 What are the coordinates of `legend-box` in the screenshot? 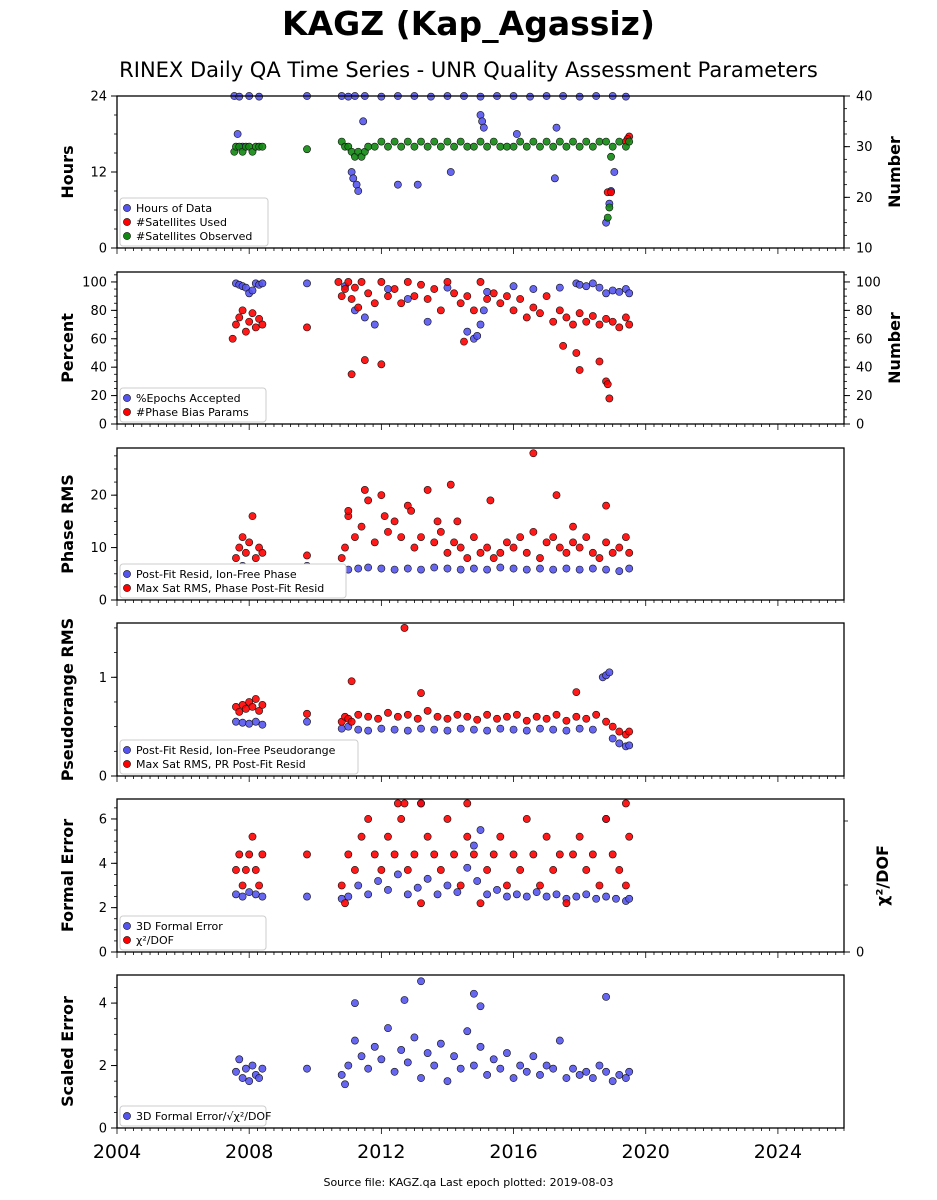 It's located at (193, 933).